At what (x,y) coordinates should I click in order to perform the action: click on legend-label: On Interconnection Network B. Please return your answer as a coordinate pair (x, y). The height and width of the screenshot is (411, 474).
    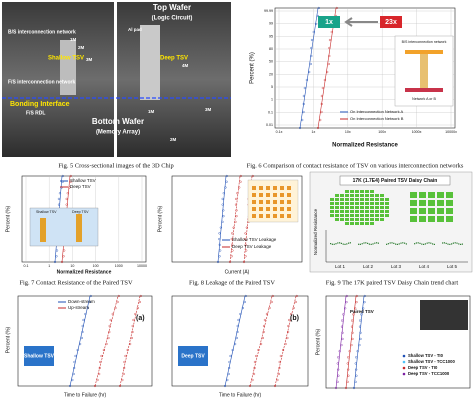
    Looking at the image, I should click on (377, 118).